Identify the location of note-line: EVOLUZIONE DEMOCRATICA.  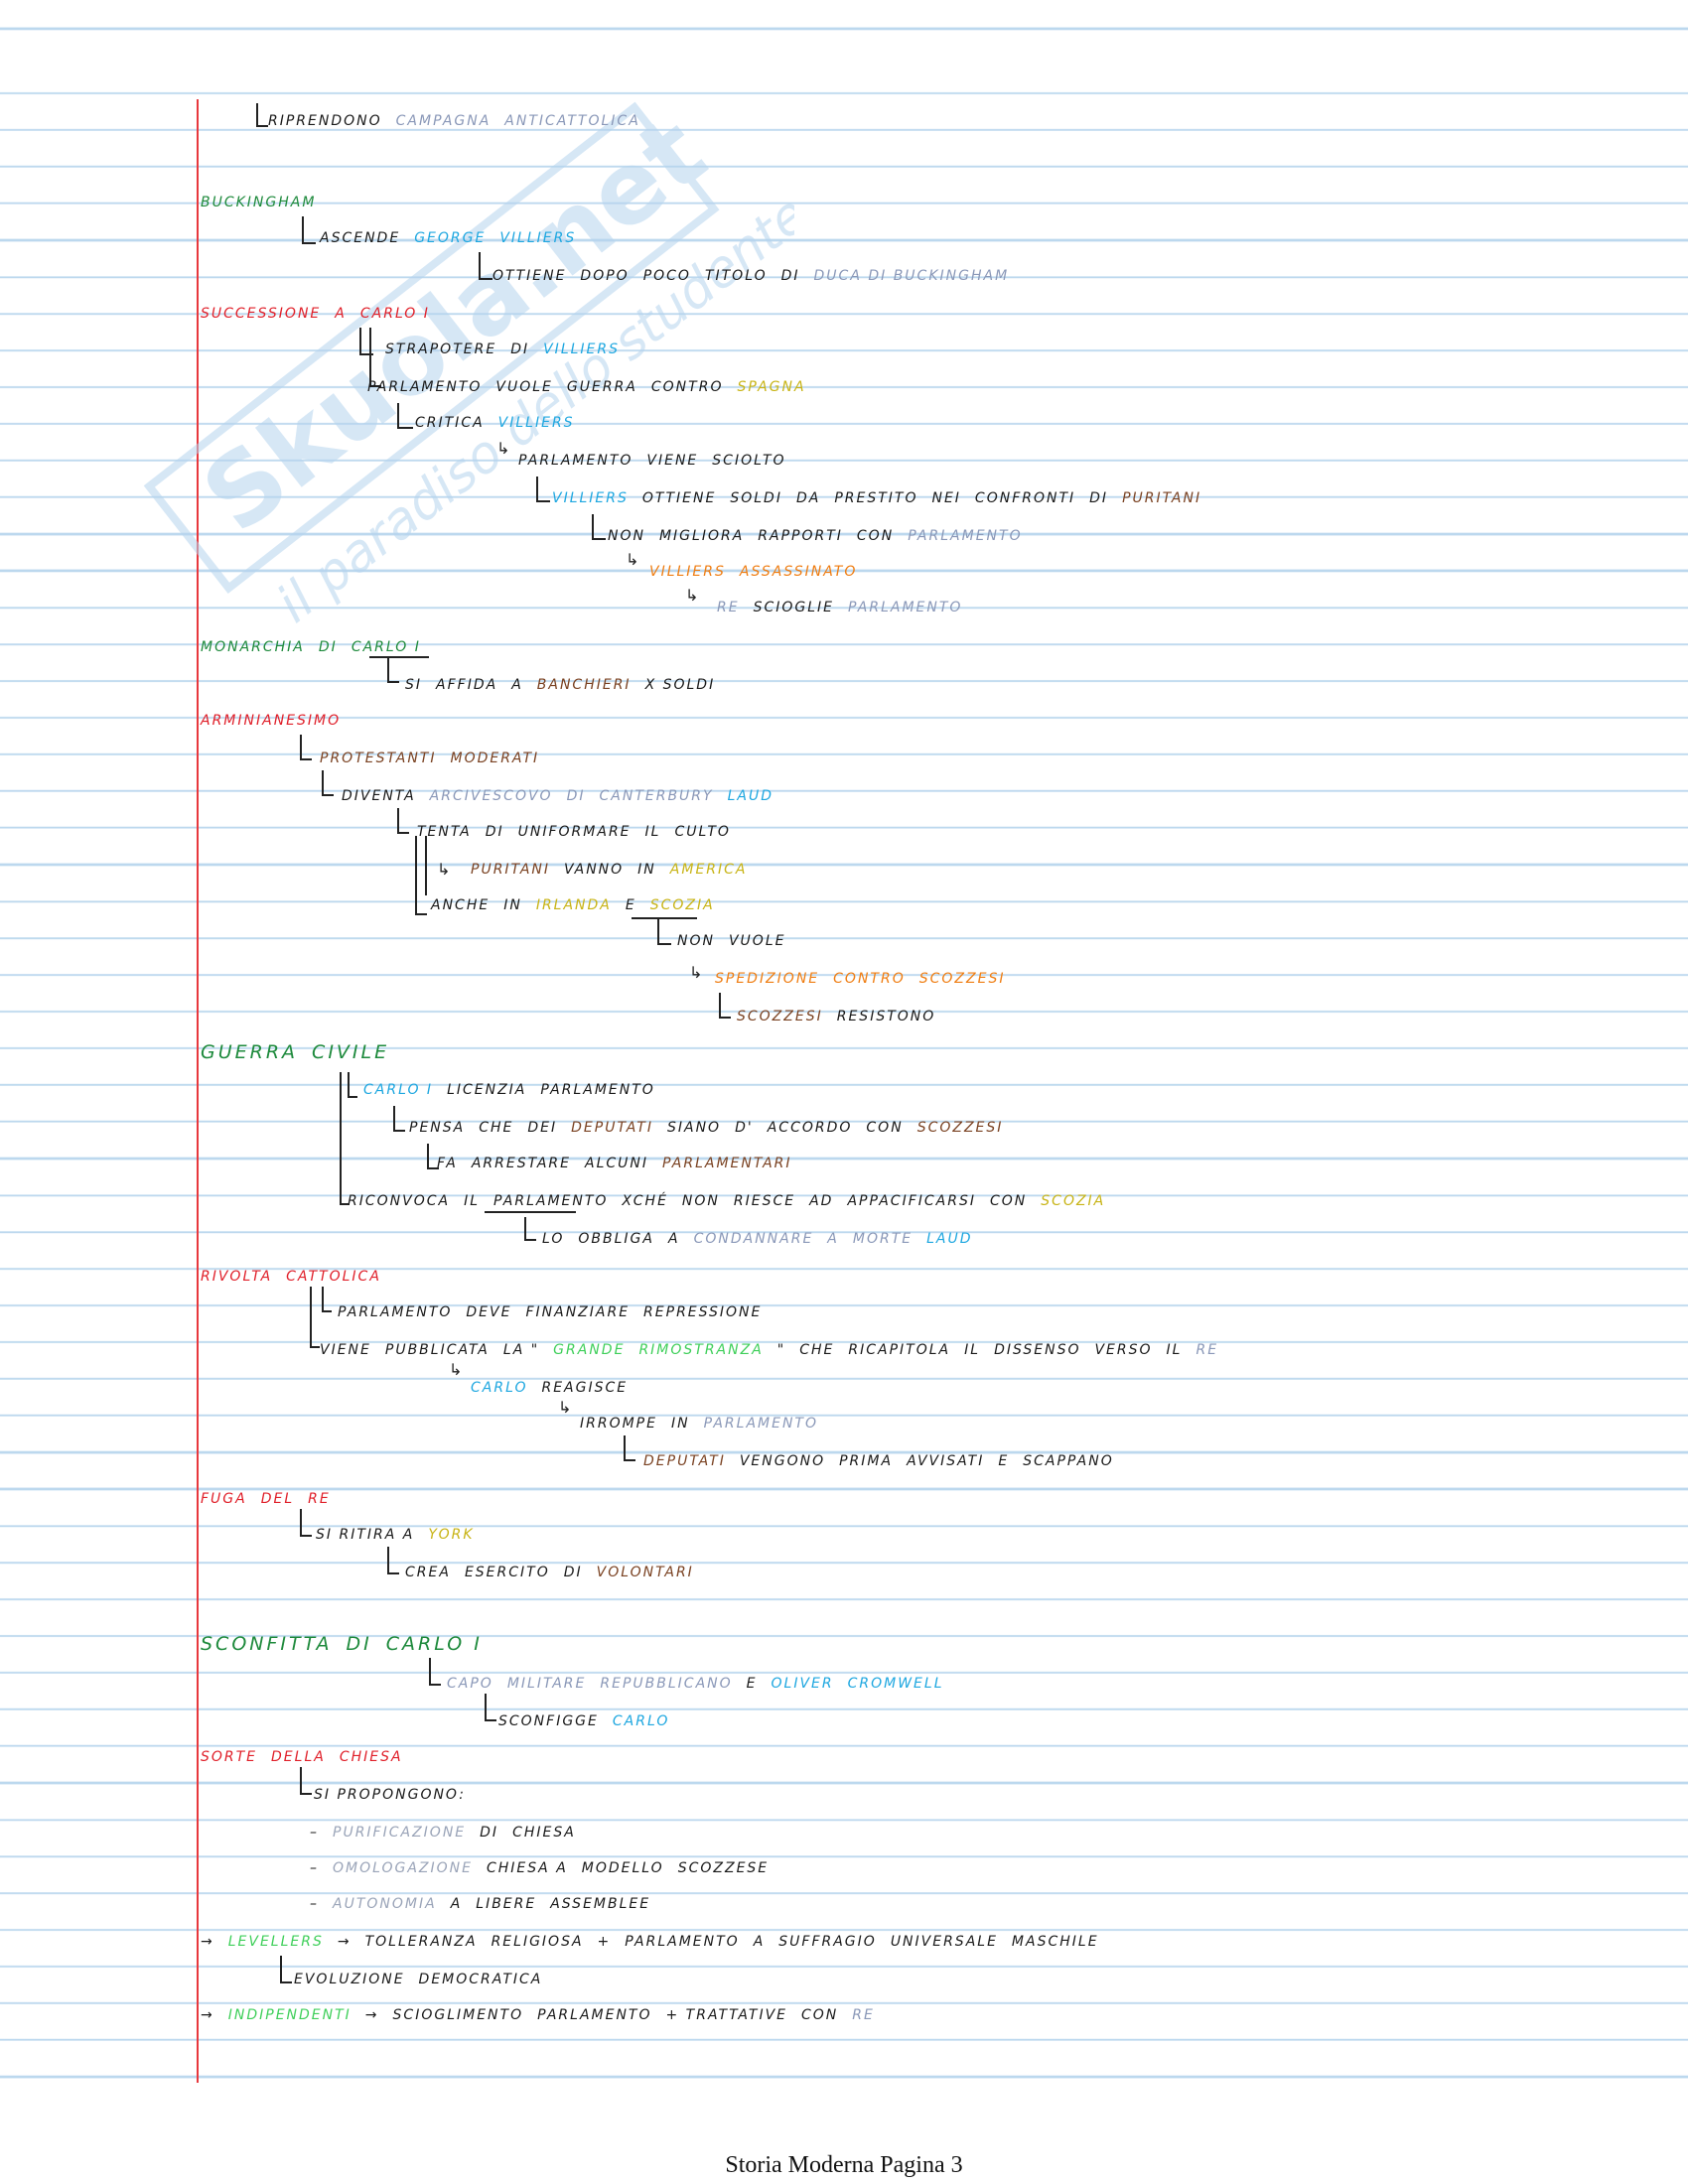
(425, 1979).